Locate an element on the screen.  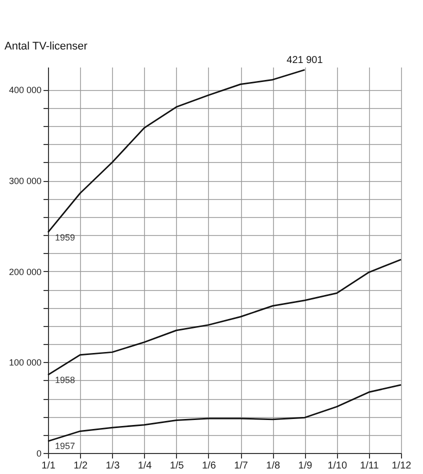
y-tick-label: 0 is located at coordinates (39, 453).